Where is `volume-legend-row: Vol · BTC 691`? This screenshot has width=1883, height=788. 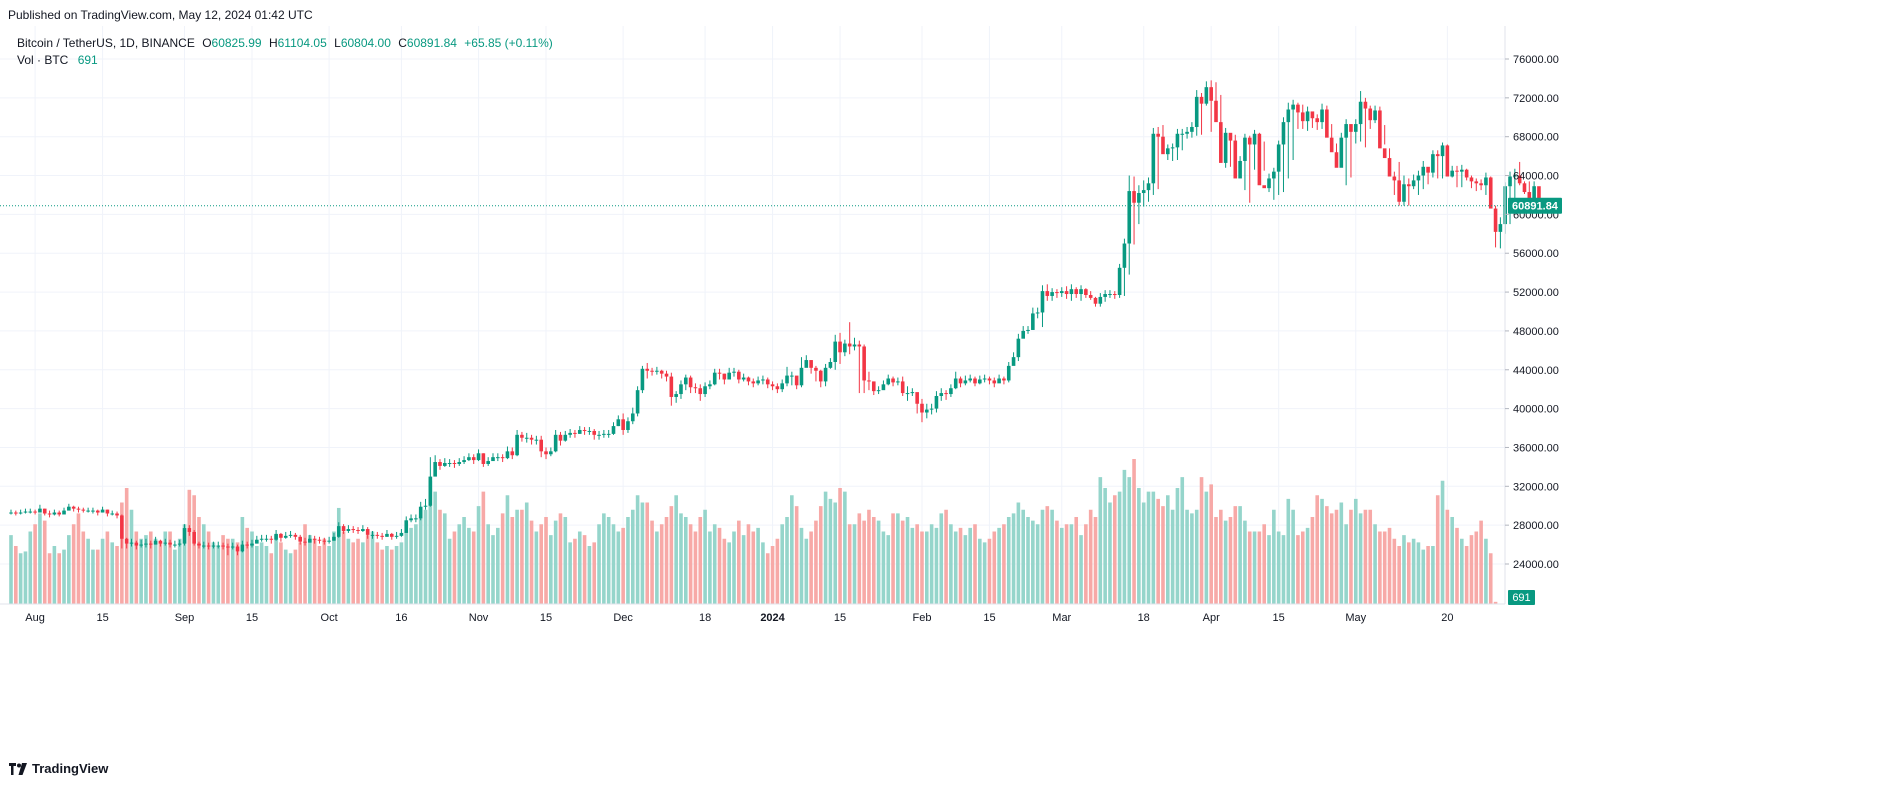
volume-legend-row: Vol · BTC 691 is located at coordinates (285, 60).